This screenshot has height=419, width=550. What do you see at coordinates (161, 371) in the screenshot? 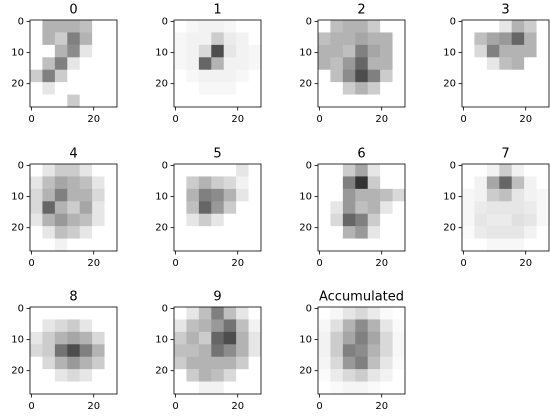
I see `y-tick-label: 20` at bounding box center [161, 371].